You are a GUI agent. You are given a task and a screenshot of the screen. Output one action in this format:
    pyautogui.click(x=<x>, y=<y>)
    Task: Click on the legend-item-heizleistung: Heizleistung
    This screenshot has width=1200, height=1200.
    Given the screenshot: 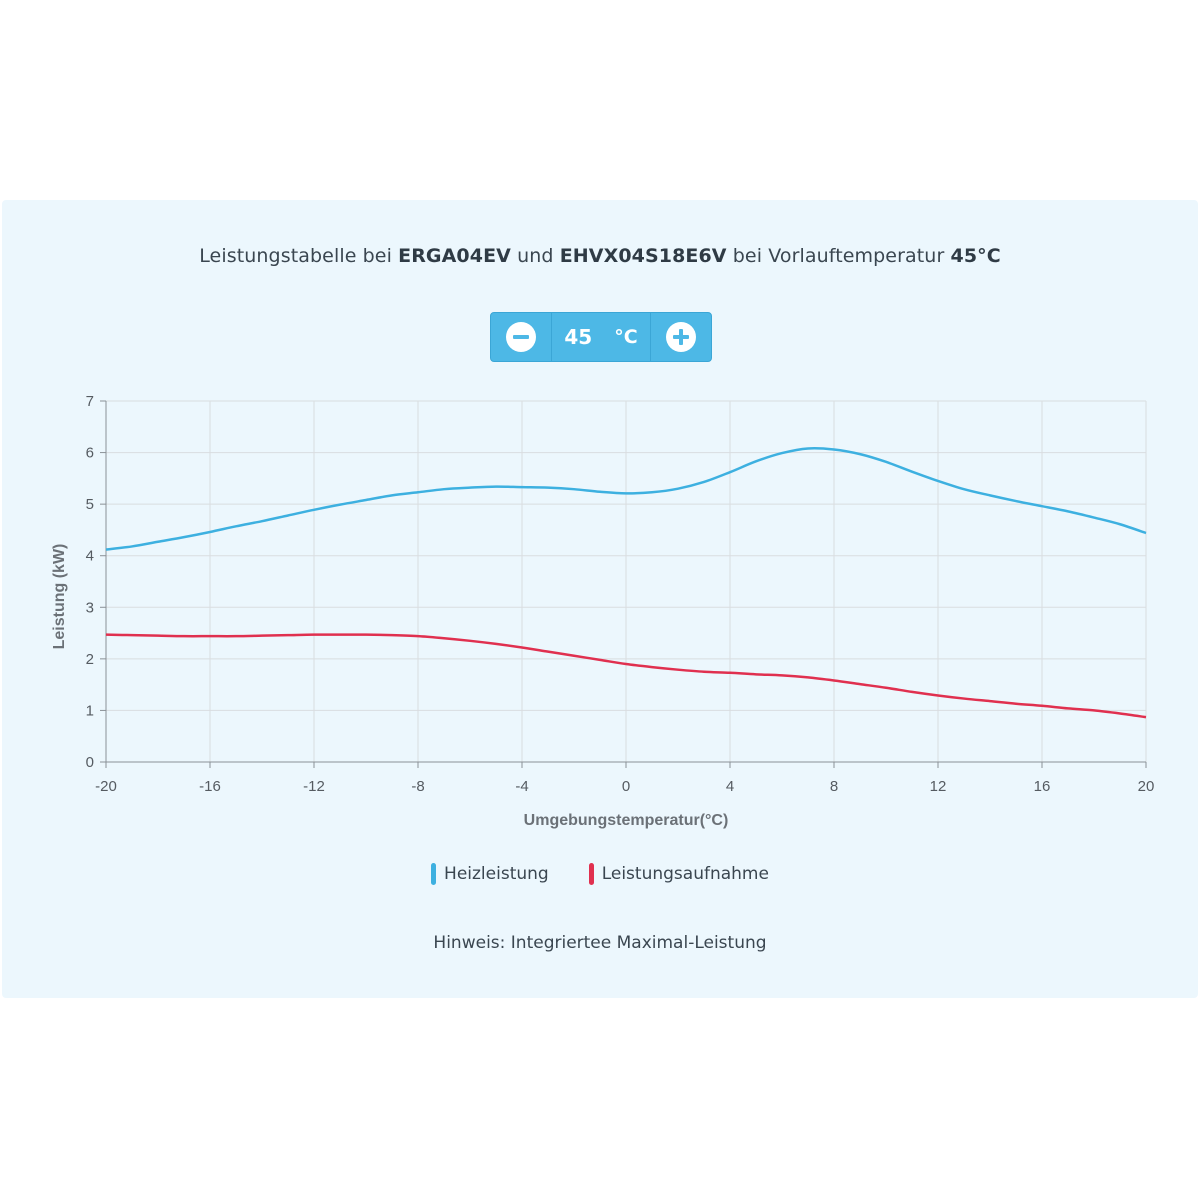 What is the action you would take?
    pyautogui.click(x=490, y=874)
    